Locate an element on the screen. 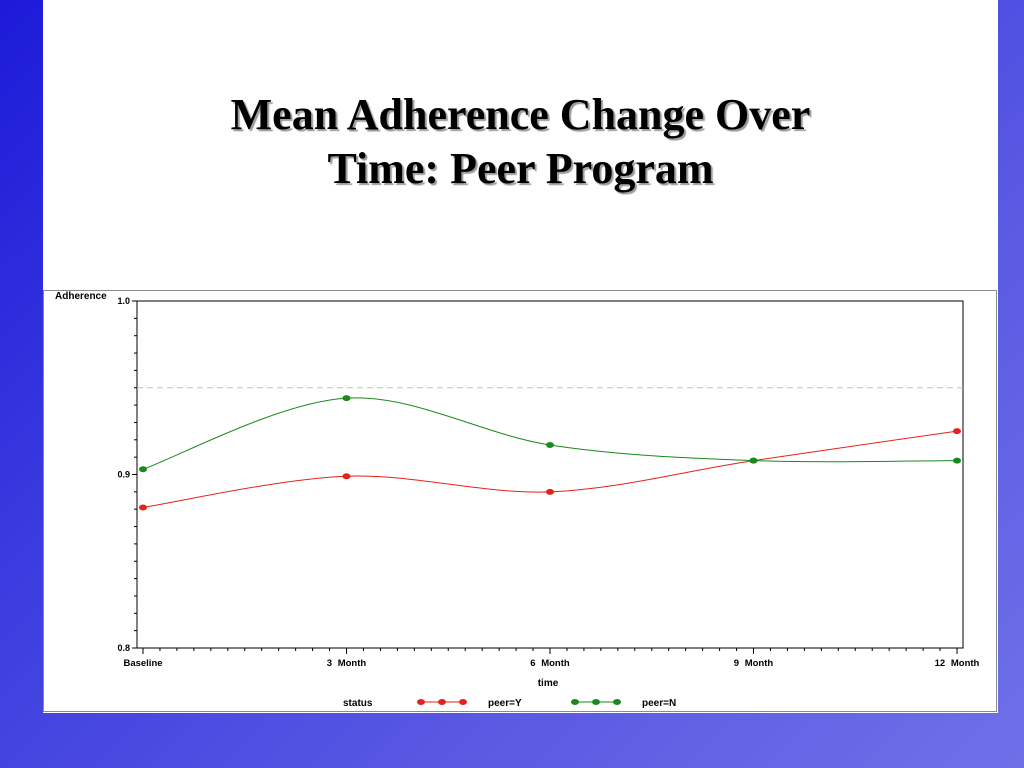 The width and height of the screenshot is (1024, 768). x-tick-label-4: 12 Month is located at coordinates (957, 663).